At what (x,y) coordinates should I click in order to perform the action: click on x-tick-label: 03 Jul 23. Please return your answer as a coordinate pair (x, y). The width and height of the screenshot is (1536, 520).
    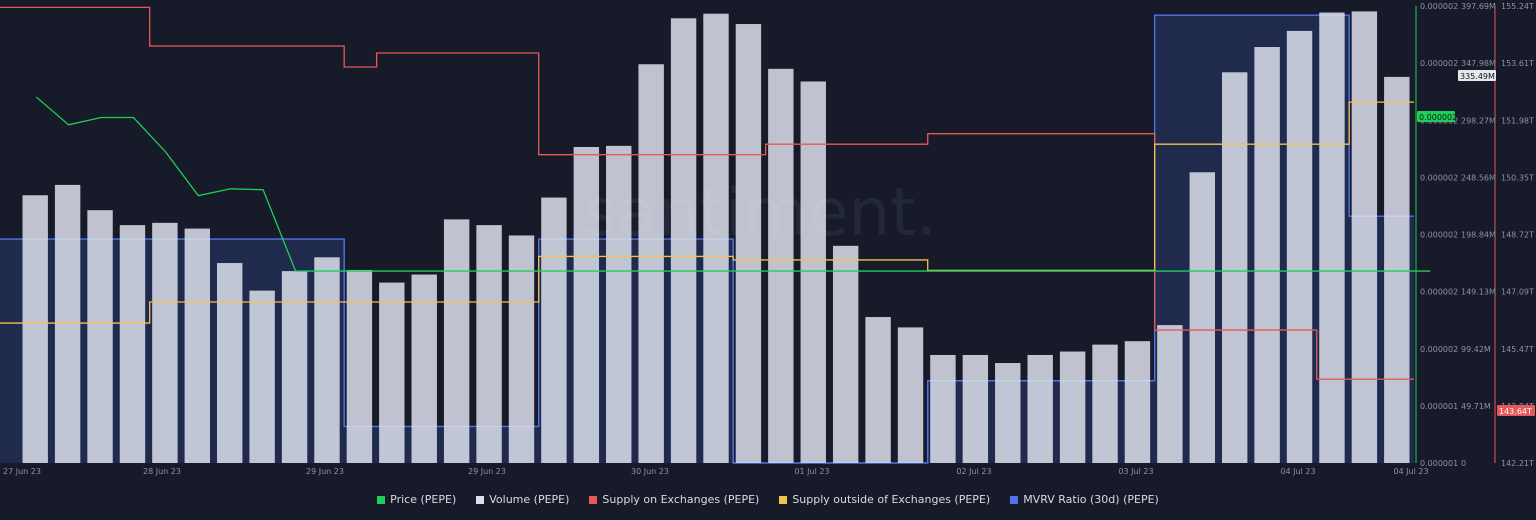
    Looking at the image, I should click on (1135, 471).